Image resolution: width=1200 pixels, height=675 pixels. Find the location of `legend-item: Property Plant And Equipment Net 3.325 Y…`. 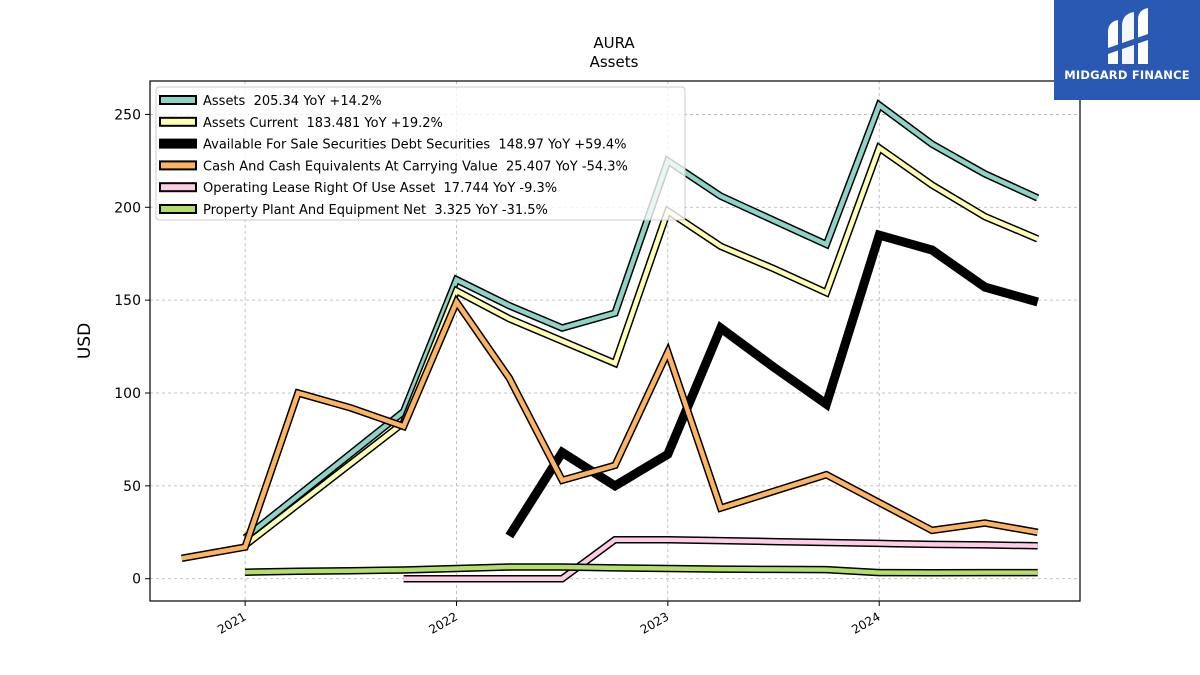

legend-item: Property Plant And Equipment Net 3.325 Y… is located at coordinates (353, 210).